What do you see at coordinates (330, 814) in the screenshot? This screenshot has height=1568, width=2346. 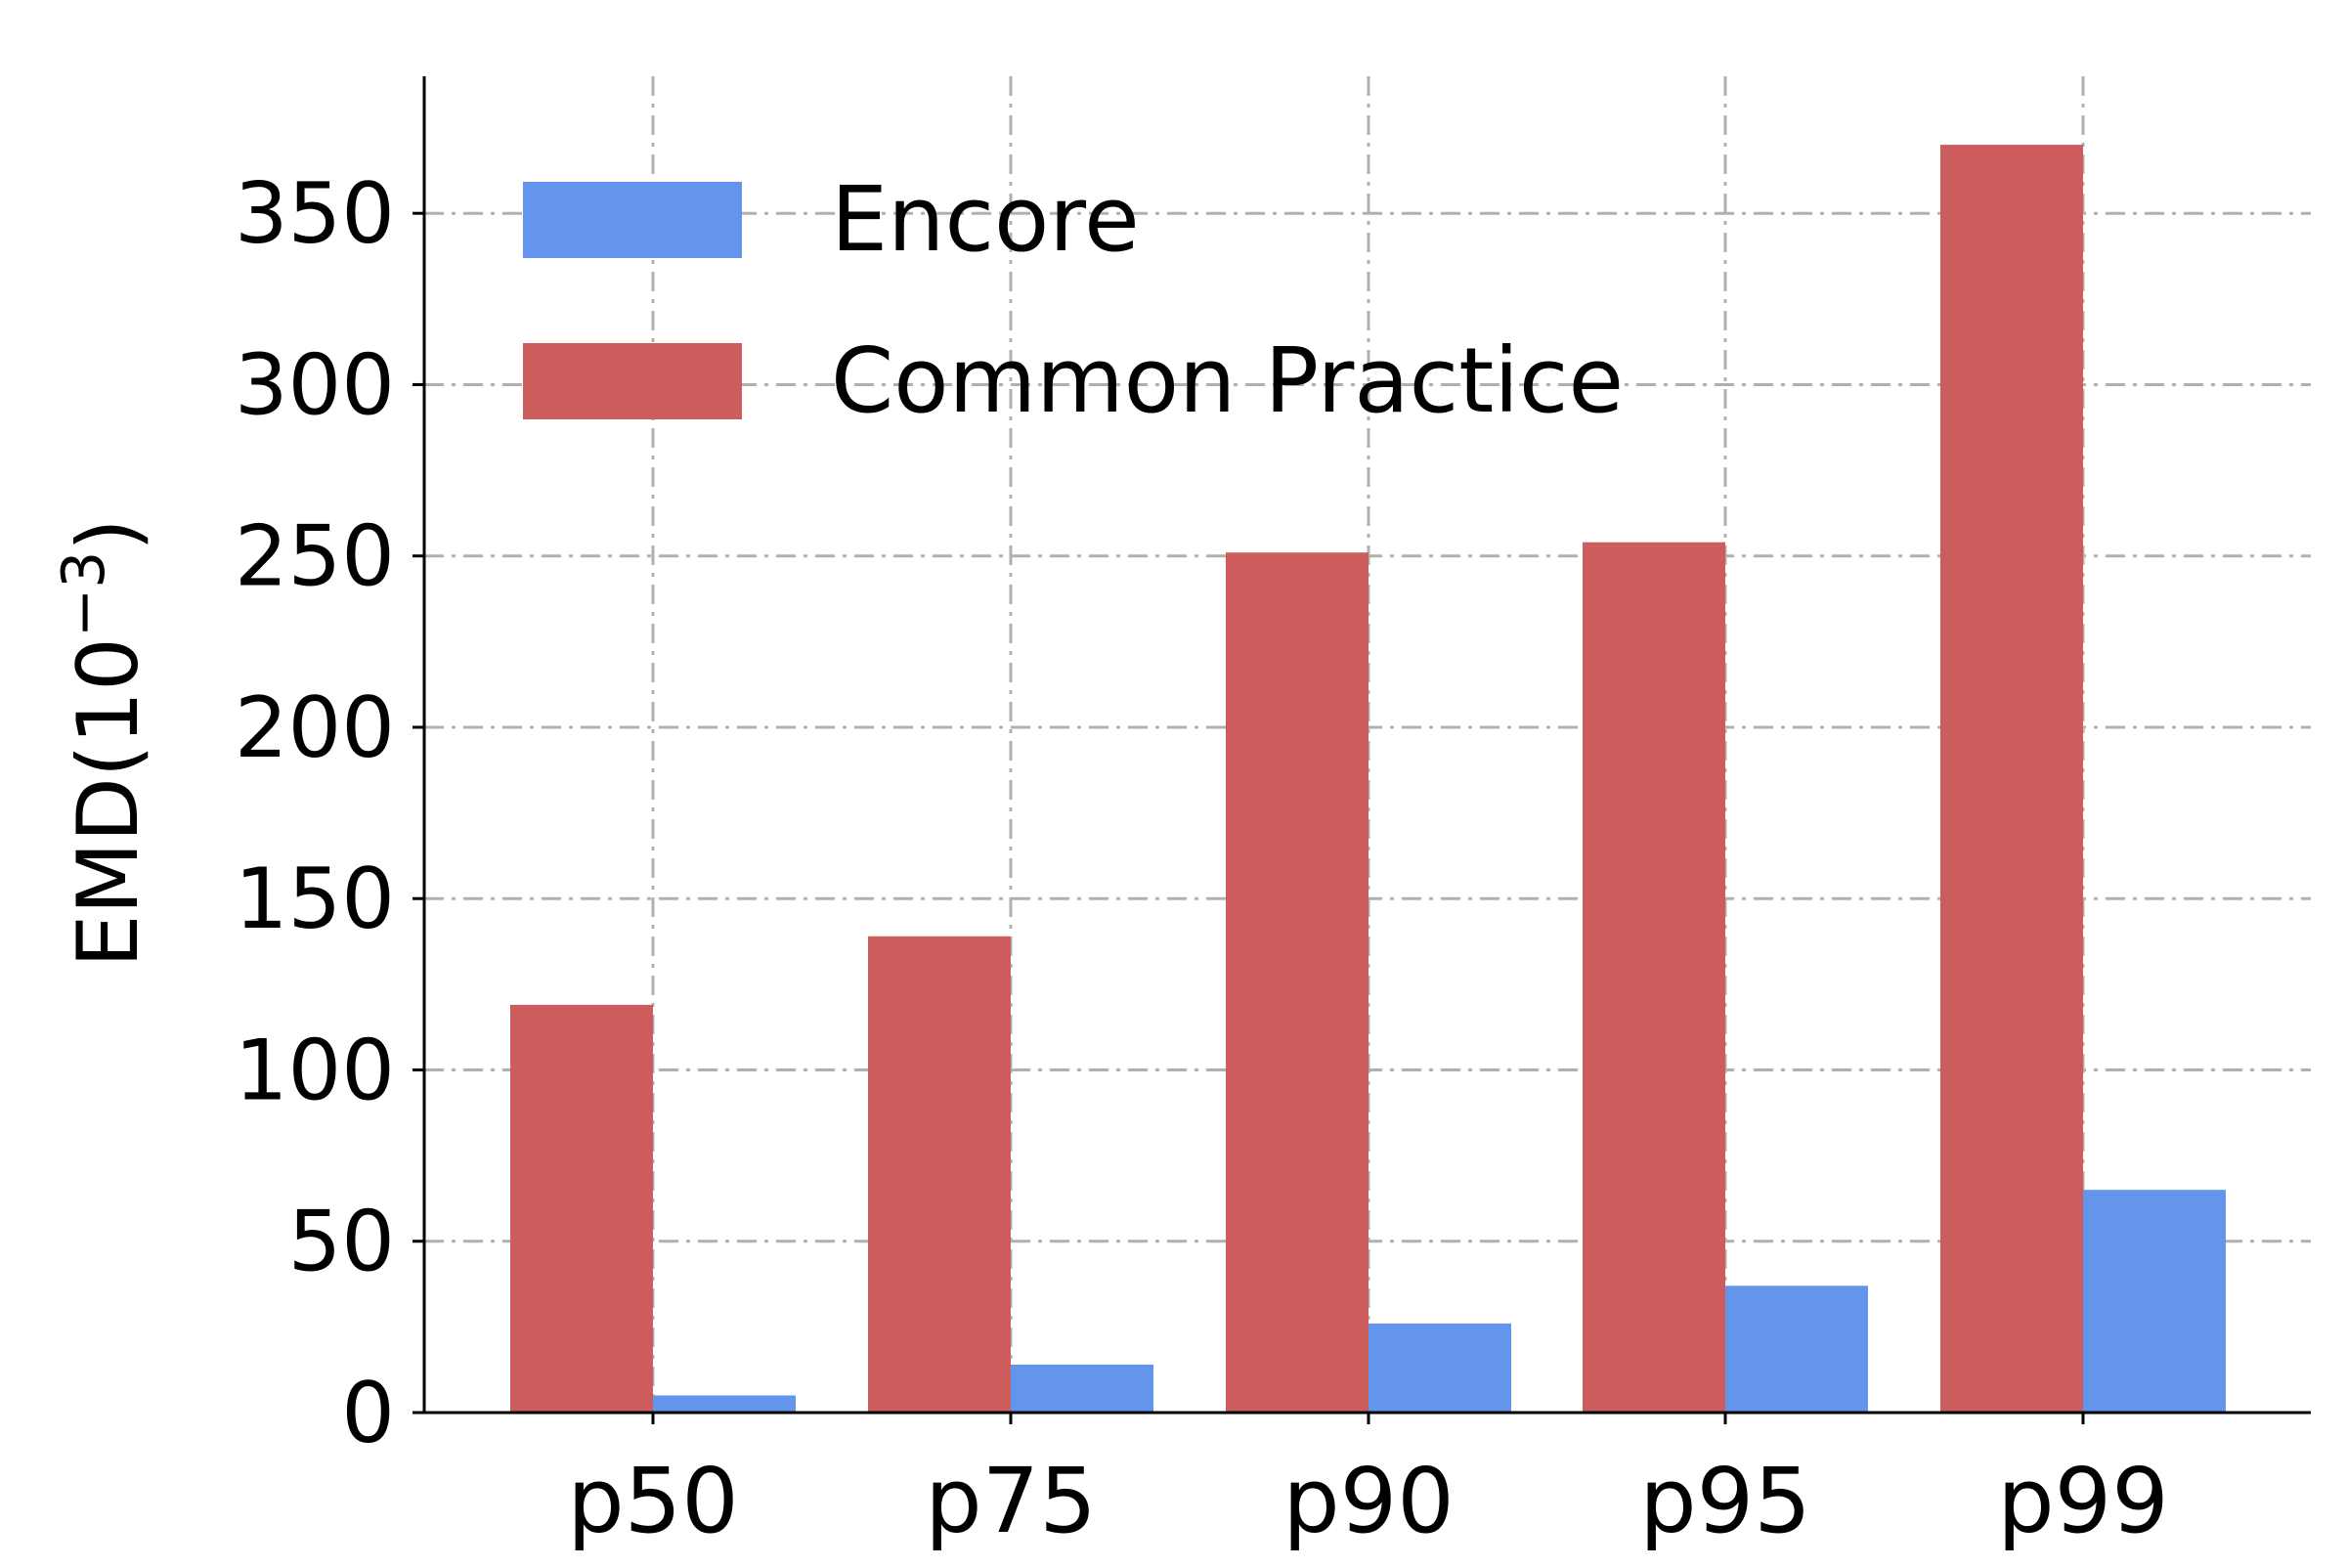 I see `y-ticks: 0 50 100 150 200 250 300 350` at bounding box center [330, 814].